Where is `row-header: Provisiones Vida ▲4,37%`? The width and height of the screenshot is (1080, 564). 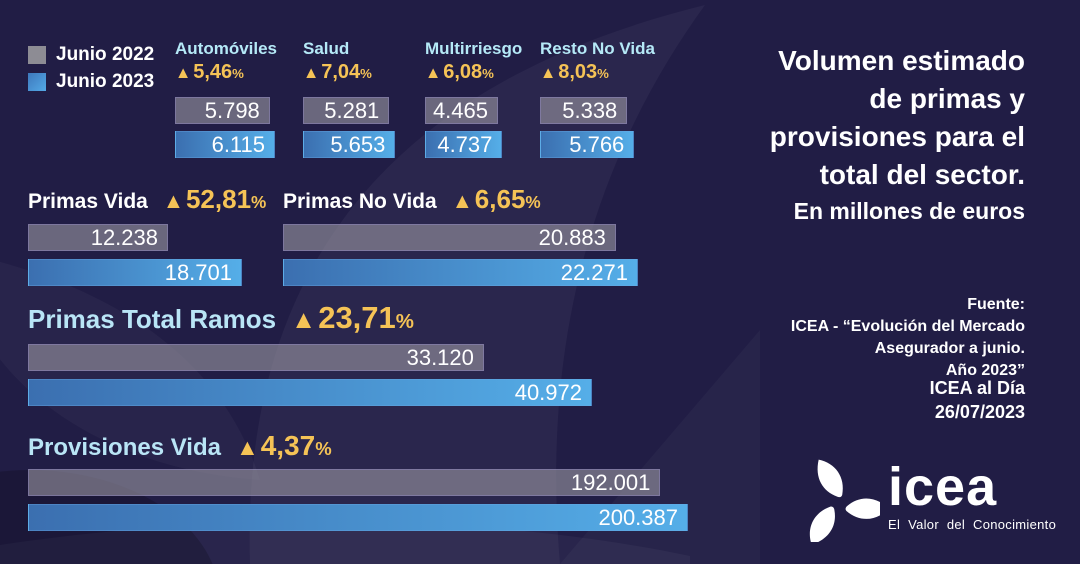 row-header: Provisiones Vida ▲4,37% is located at coordinates (358, 446).